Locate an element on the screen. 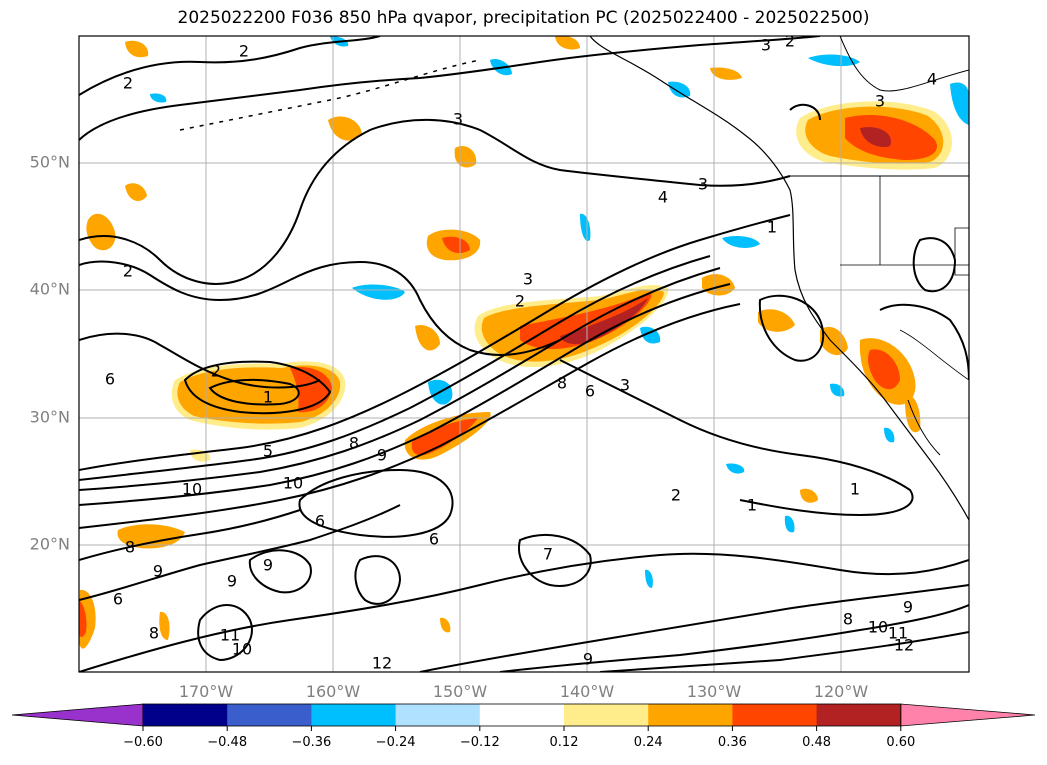  longitude-labels: 170°W 160°W 150°W 140°W 130°W 120°W is located at coordinates (524, 691).